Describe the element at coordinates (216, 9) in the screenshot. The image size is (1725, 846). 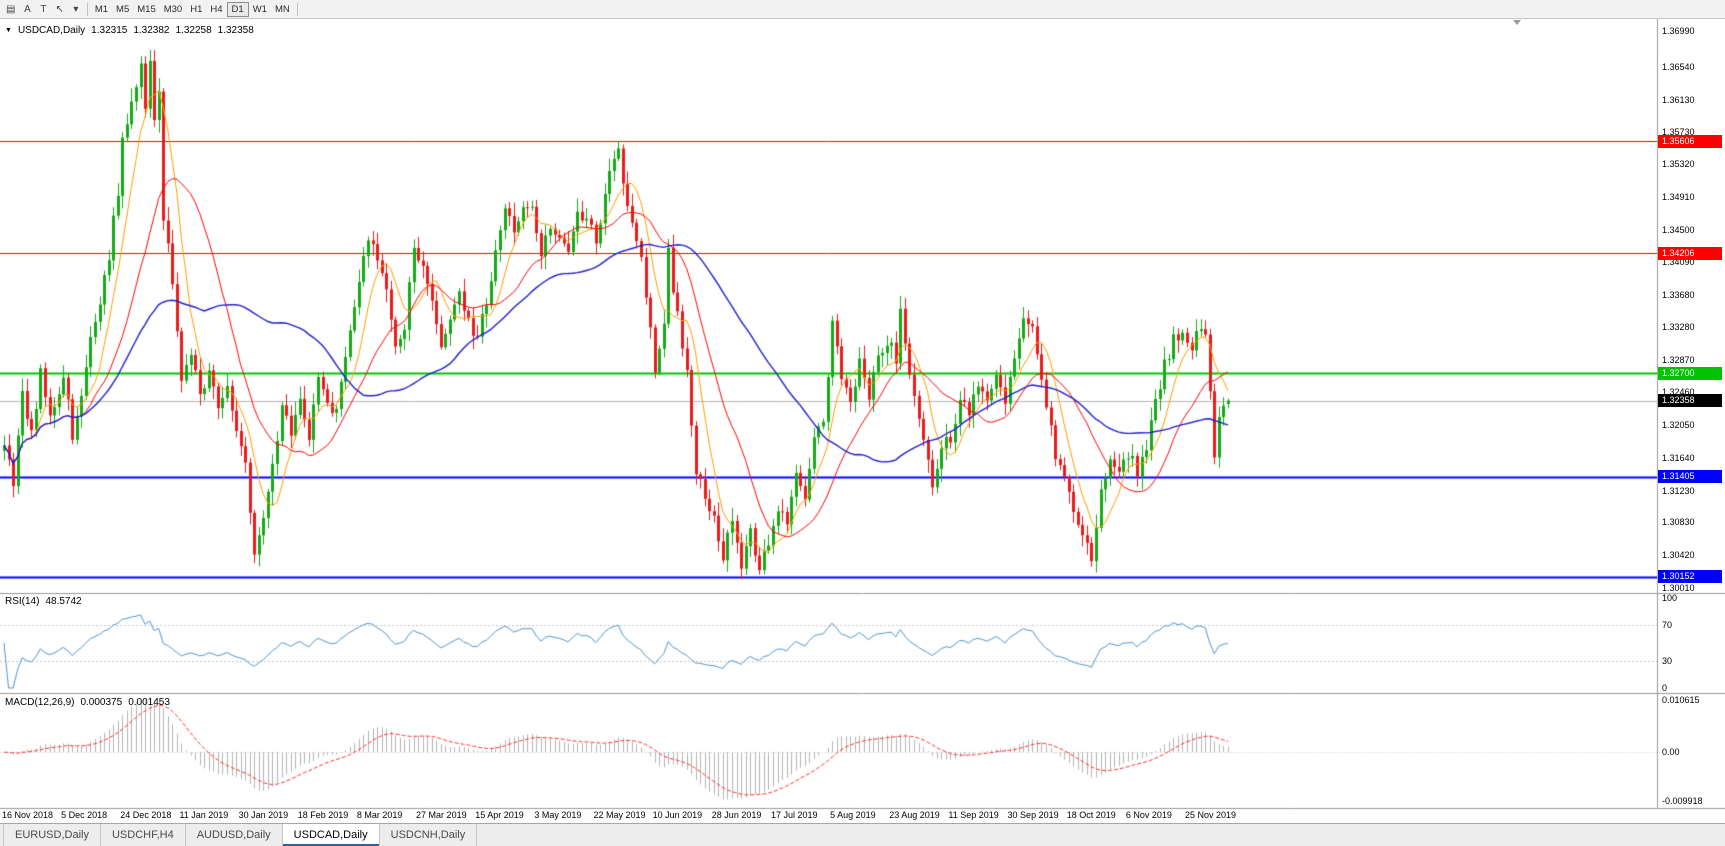
I see `timeframe-h4-button: H4` at that location.